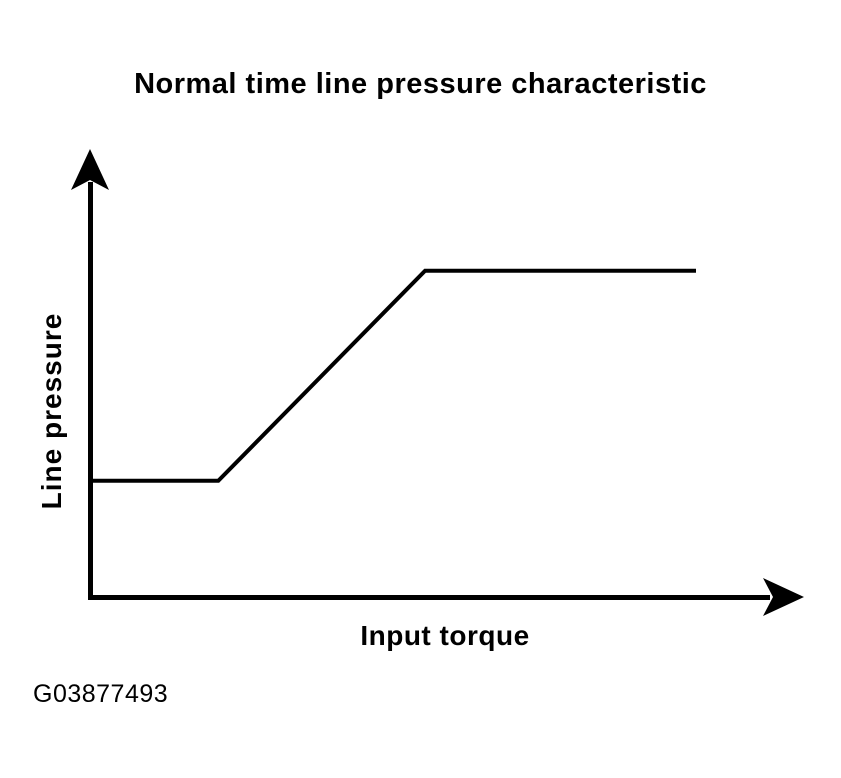 The width and height of the screenshot is (841, 778). Describe the element at coordinates (90, 169) in the screenshot. I see `y-axis-arrowhead` at that location.